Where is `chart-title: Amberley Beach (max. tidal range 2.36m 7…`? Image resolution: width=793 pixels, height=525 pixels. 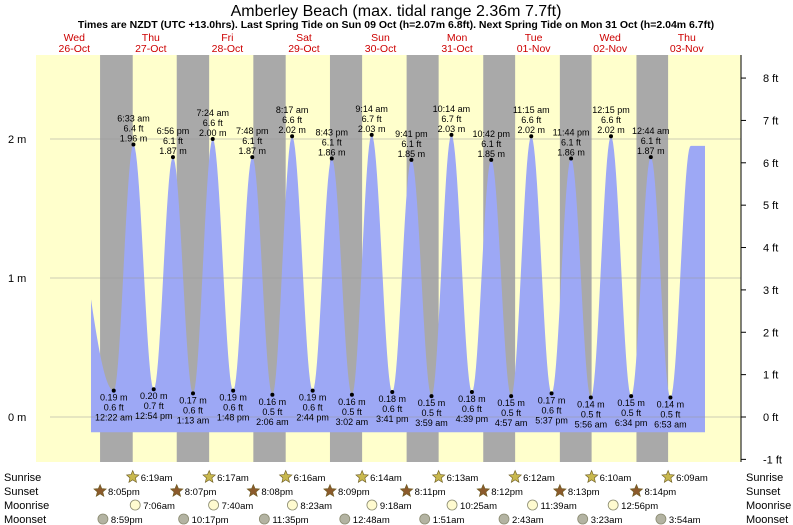 chart-title: Amberley Beach (max. tidal range 2.36m 7… is located at coordinates (396, 11).